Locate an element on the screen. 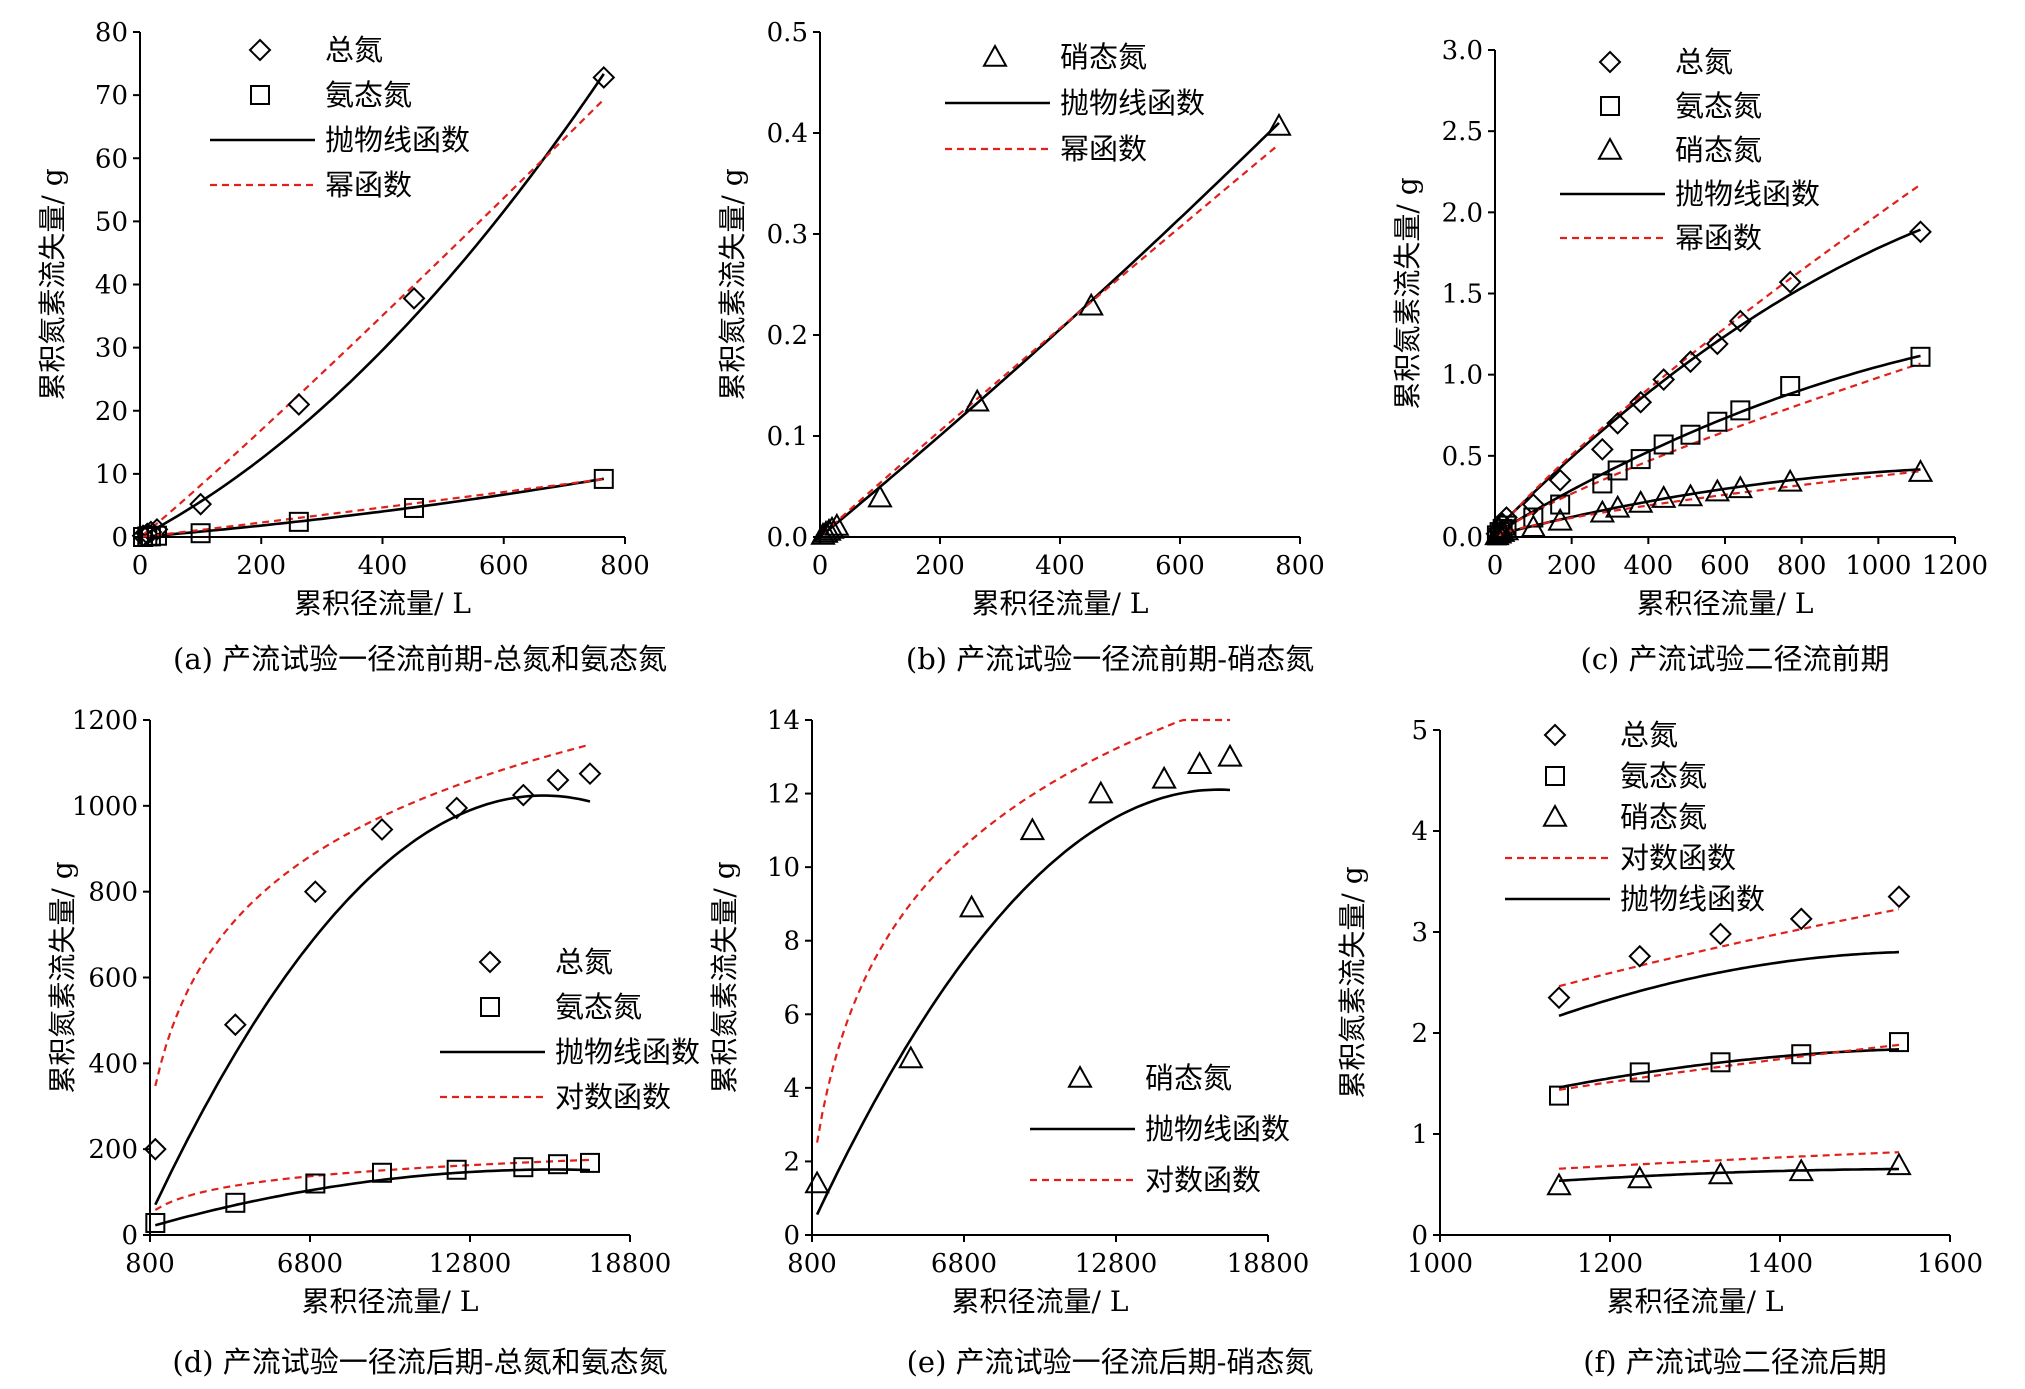  x-tick-label: 400 is located at coordinates (383, 566).